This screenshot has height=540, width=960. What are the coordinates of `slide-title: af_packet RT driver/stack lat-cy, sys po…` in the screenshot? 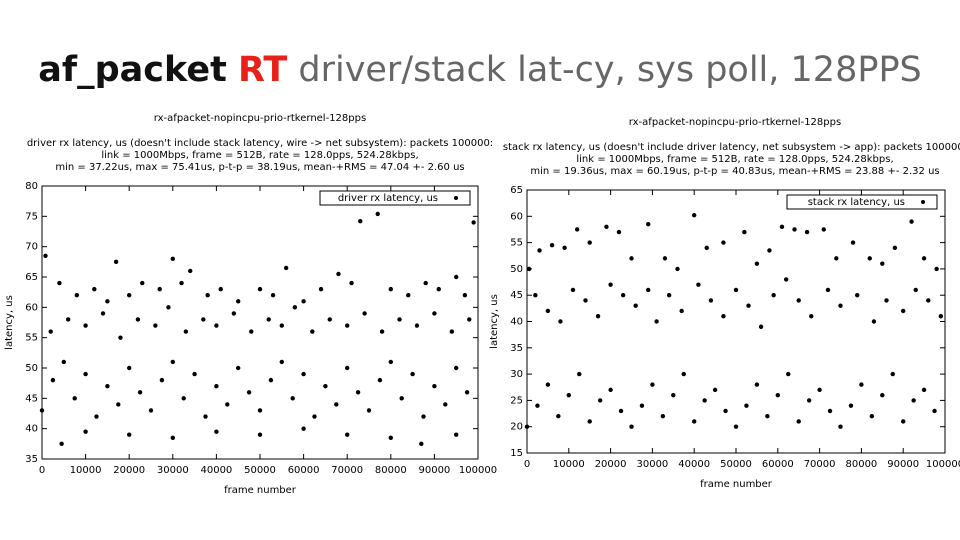 It's located at (480, 70).